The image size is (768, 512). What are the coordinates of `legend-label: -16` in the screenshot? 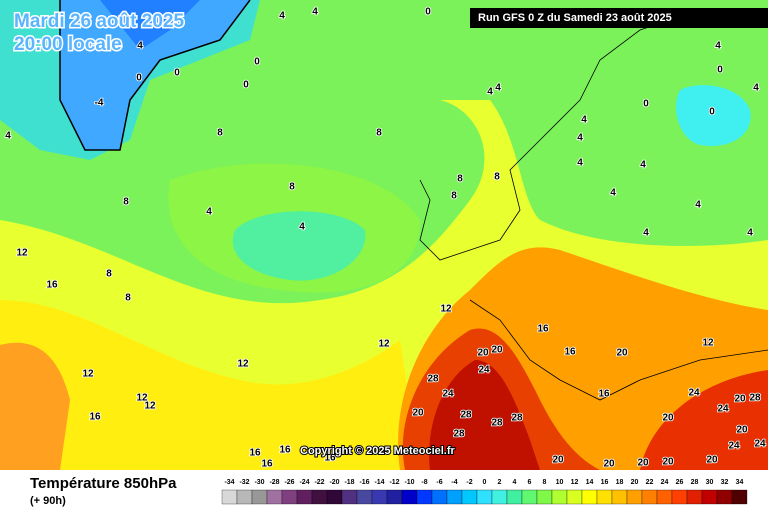 It's located at (364, 482).